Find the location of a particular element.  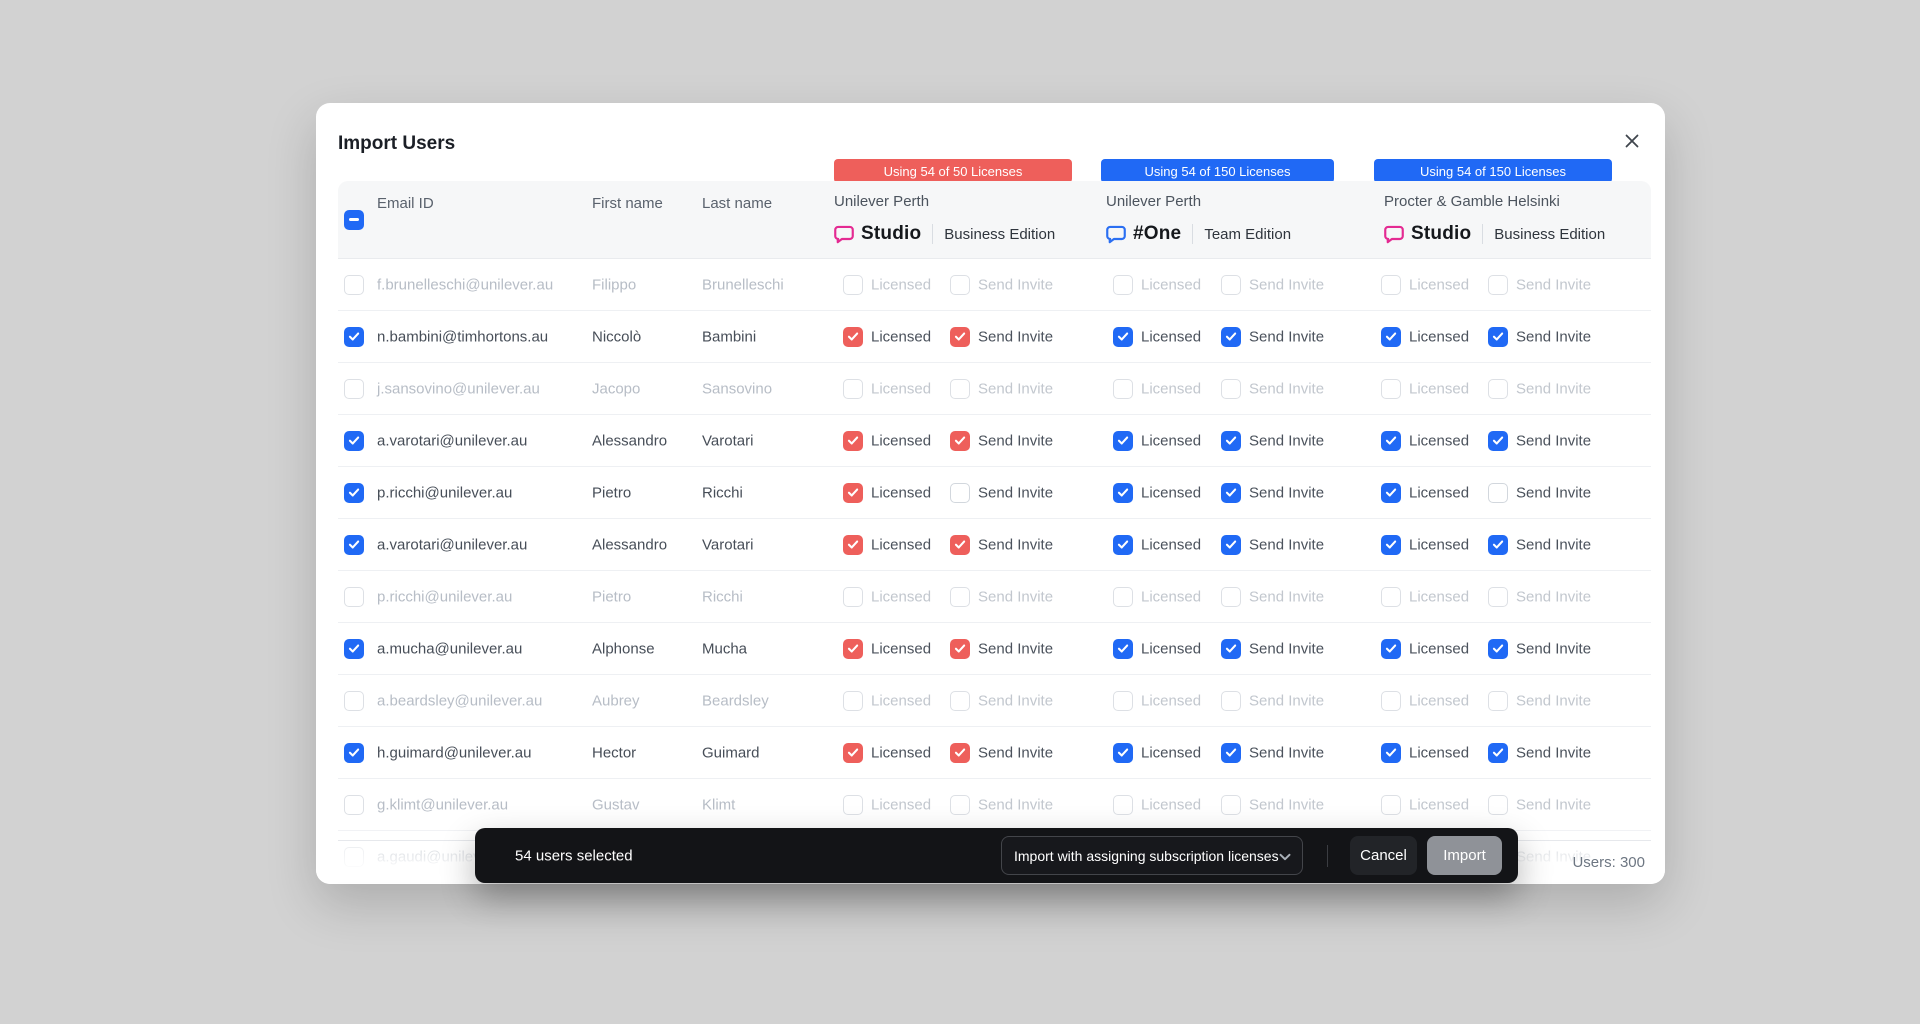

row-first-name: Hector is located at coordinates (614, 752).